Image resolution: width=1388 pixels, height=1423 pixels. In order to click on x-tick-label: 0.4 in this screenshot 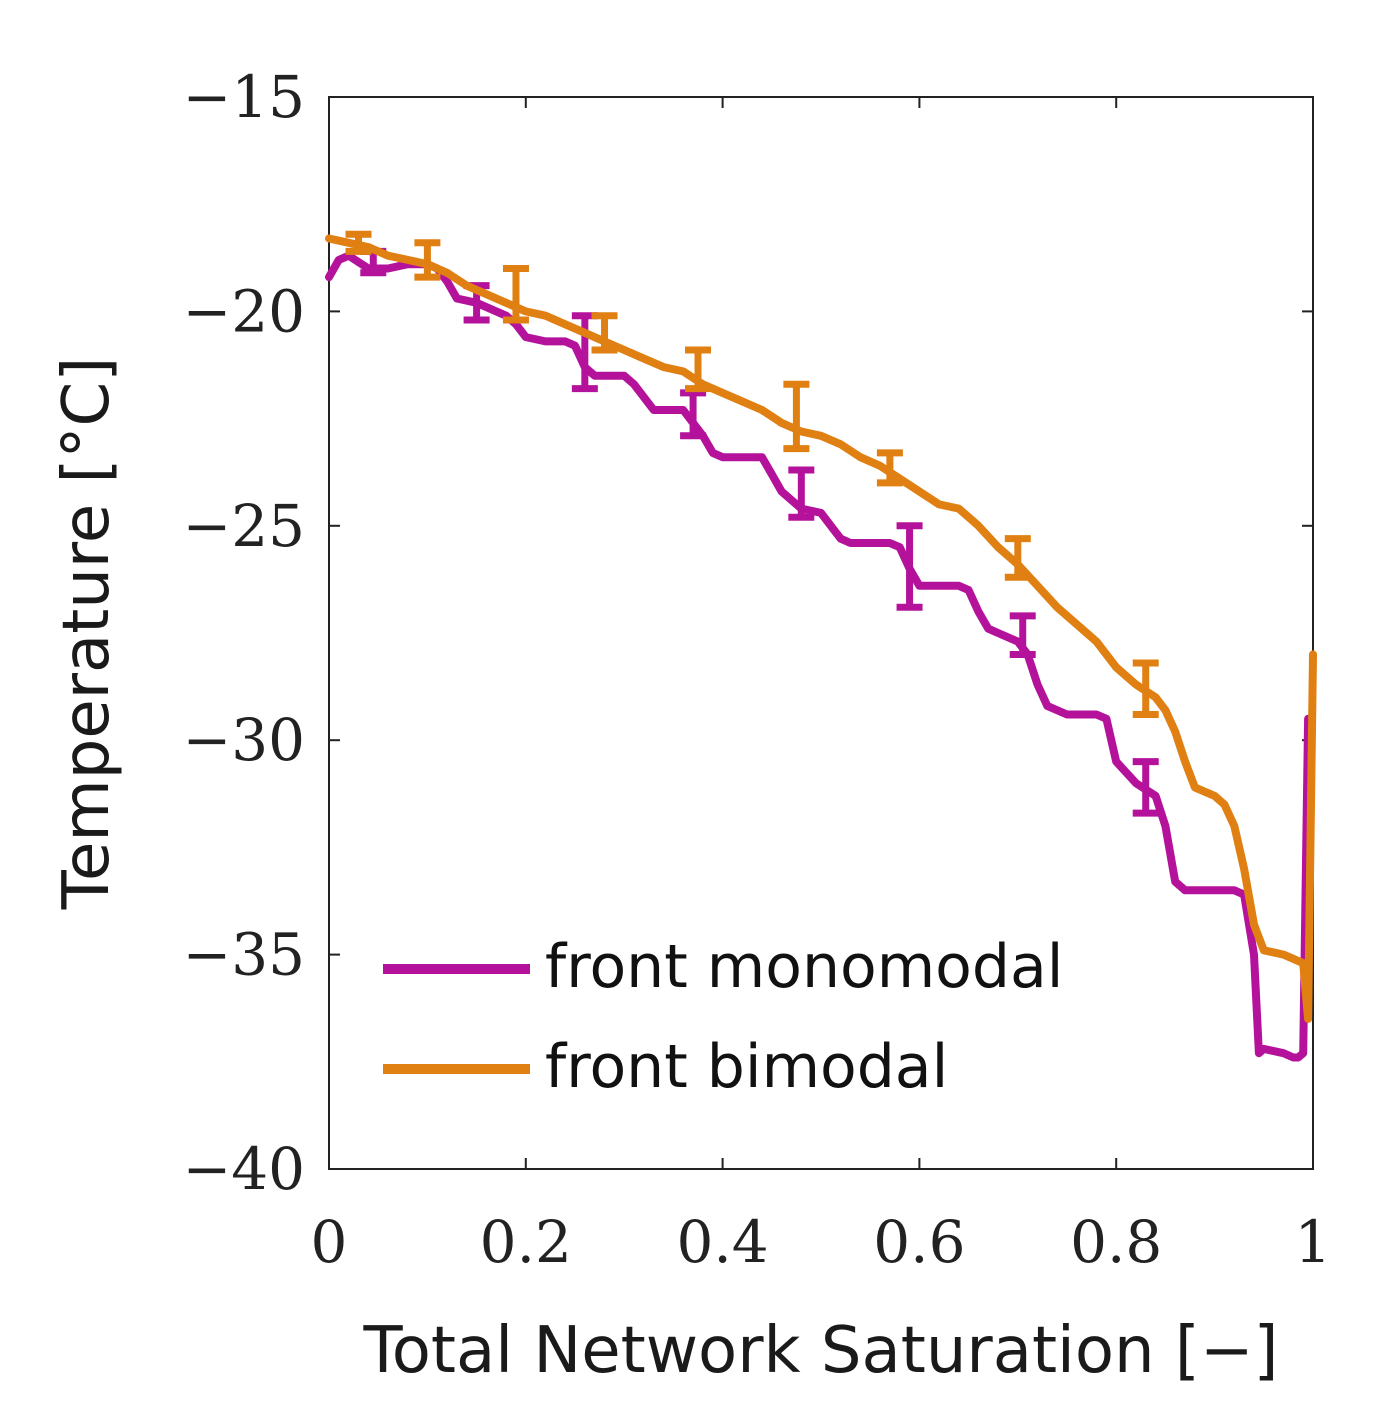, I will do `click(722, 1242)`.